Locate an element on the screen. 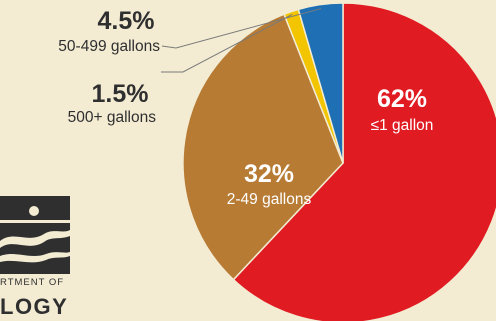 This screenshot has height=321, width=496. logo-text-ecology: LOGY is located at coordinates (34, 306).